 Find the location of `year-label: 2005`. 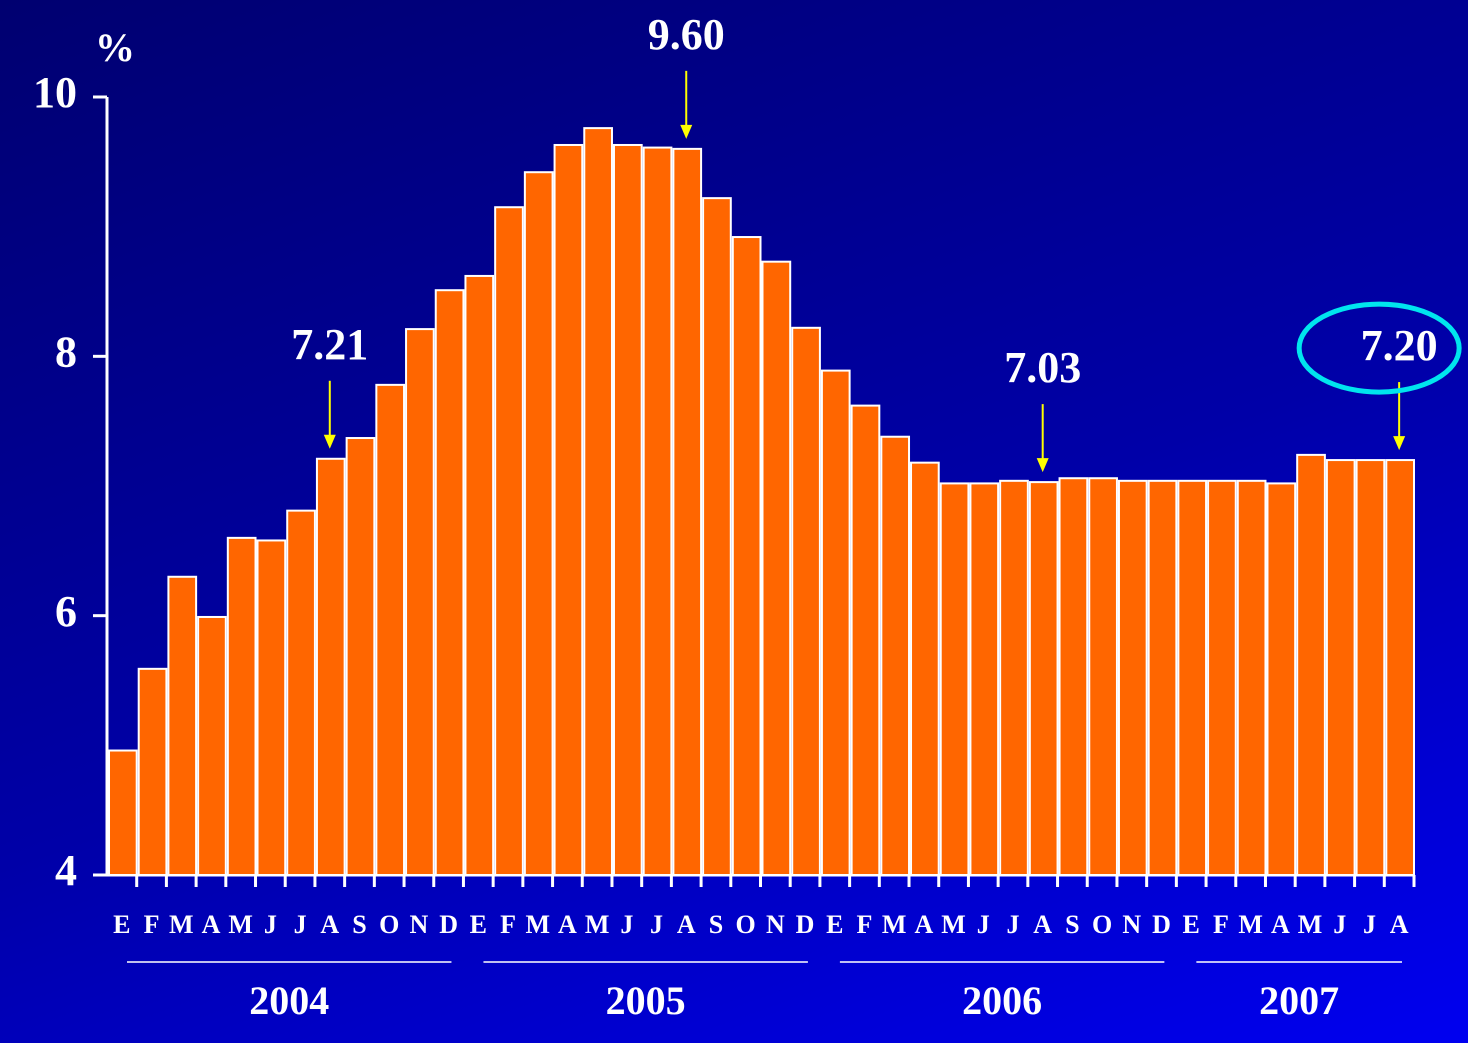

year-label: 2005 is located at coordinates (646, 1000).